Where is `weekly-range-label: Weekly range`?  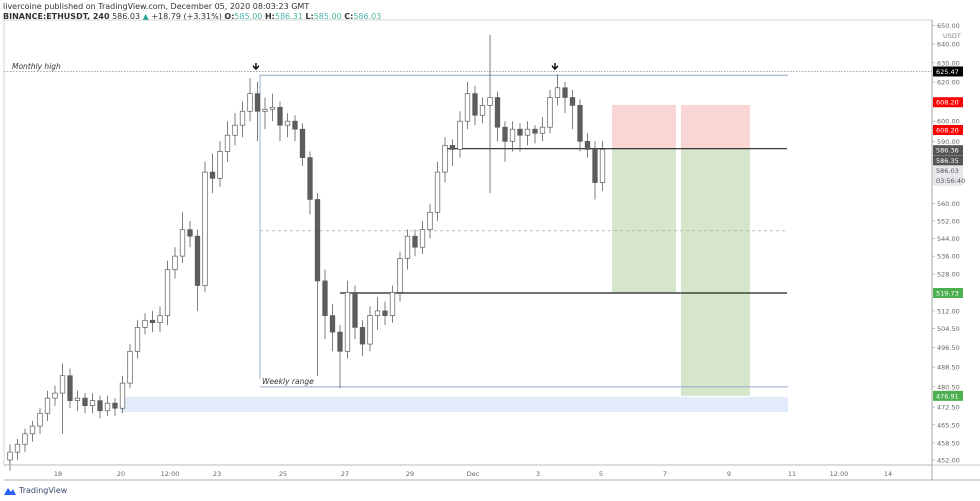 weekly-range-label: Weekly range is located at coordinates (288, 381).